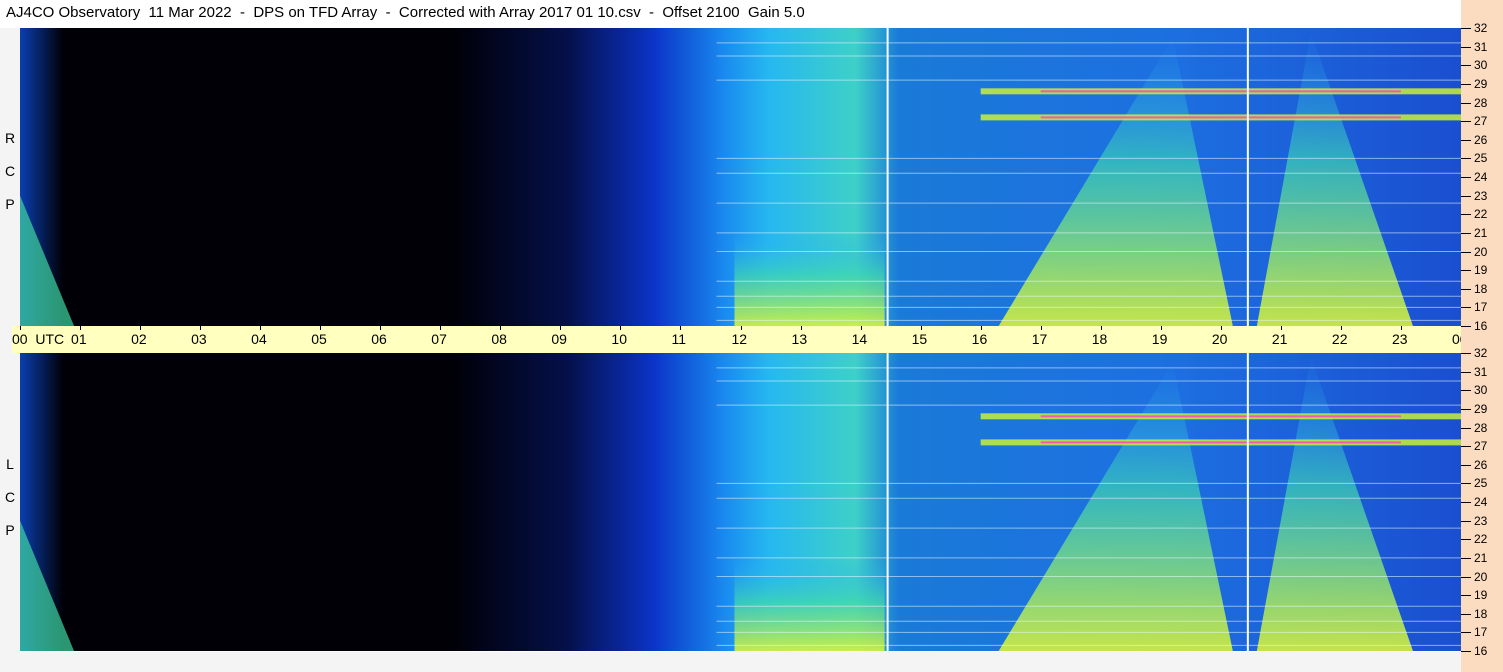  What do you see at coordinates (809, 279) in the screenshot?
I see `rcp-daytime-band` at bounding box center [809, 279].